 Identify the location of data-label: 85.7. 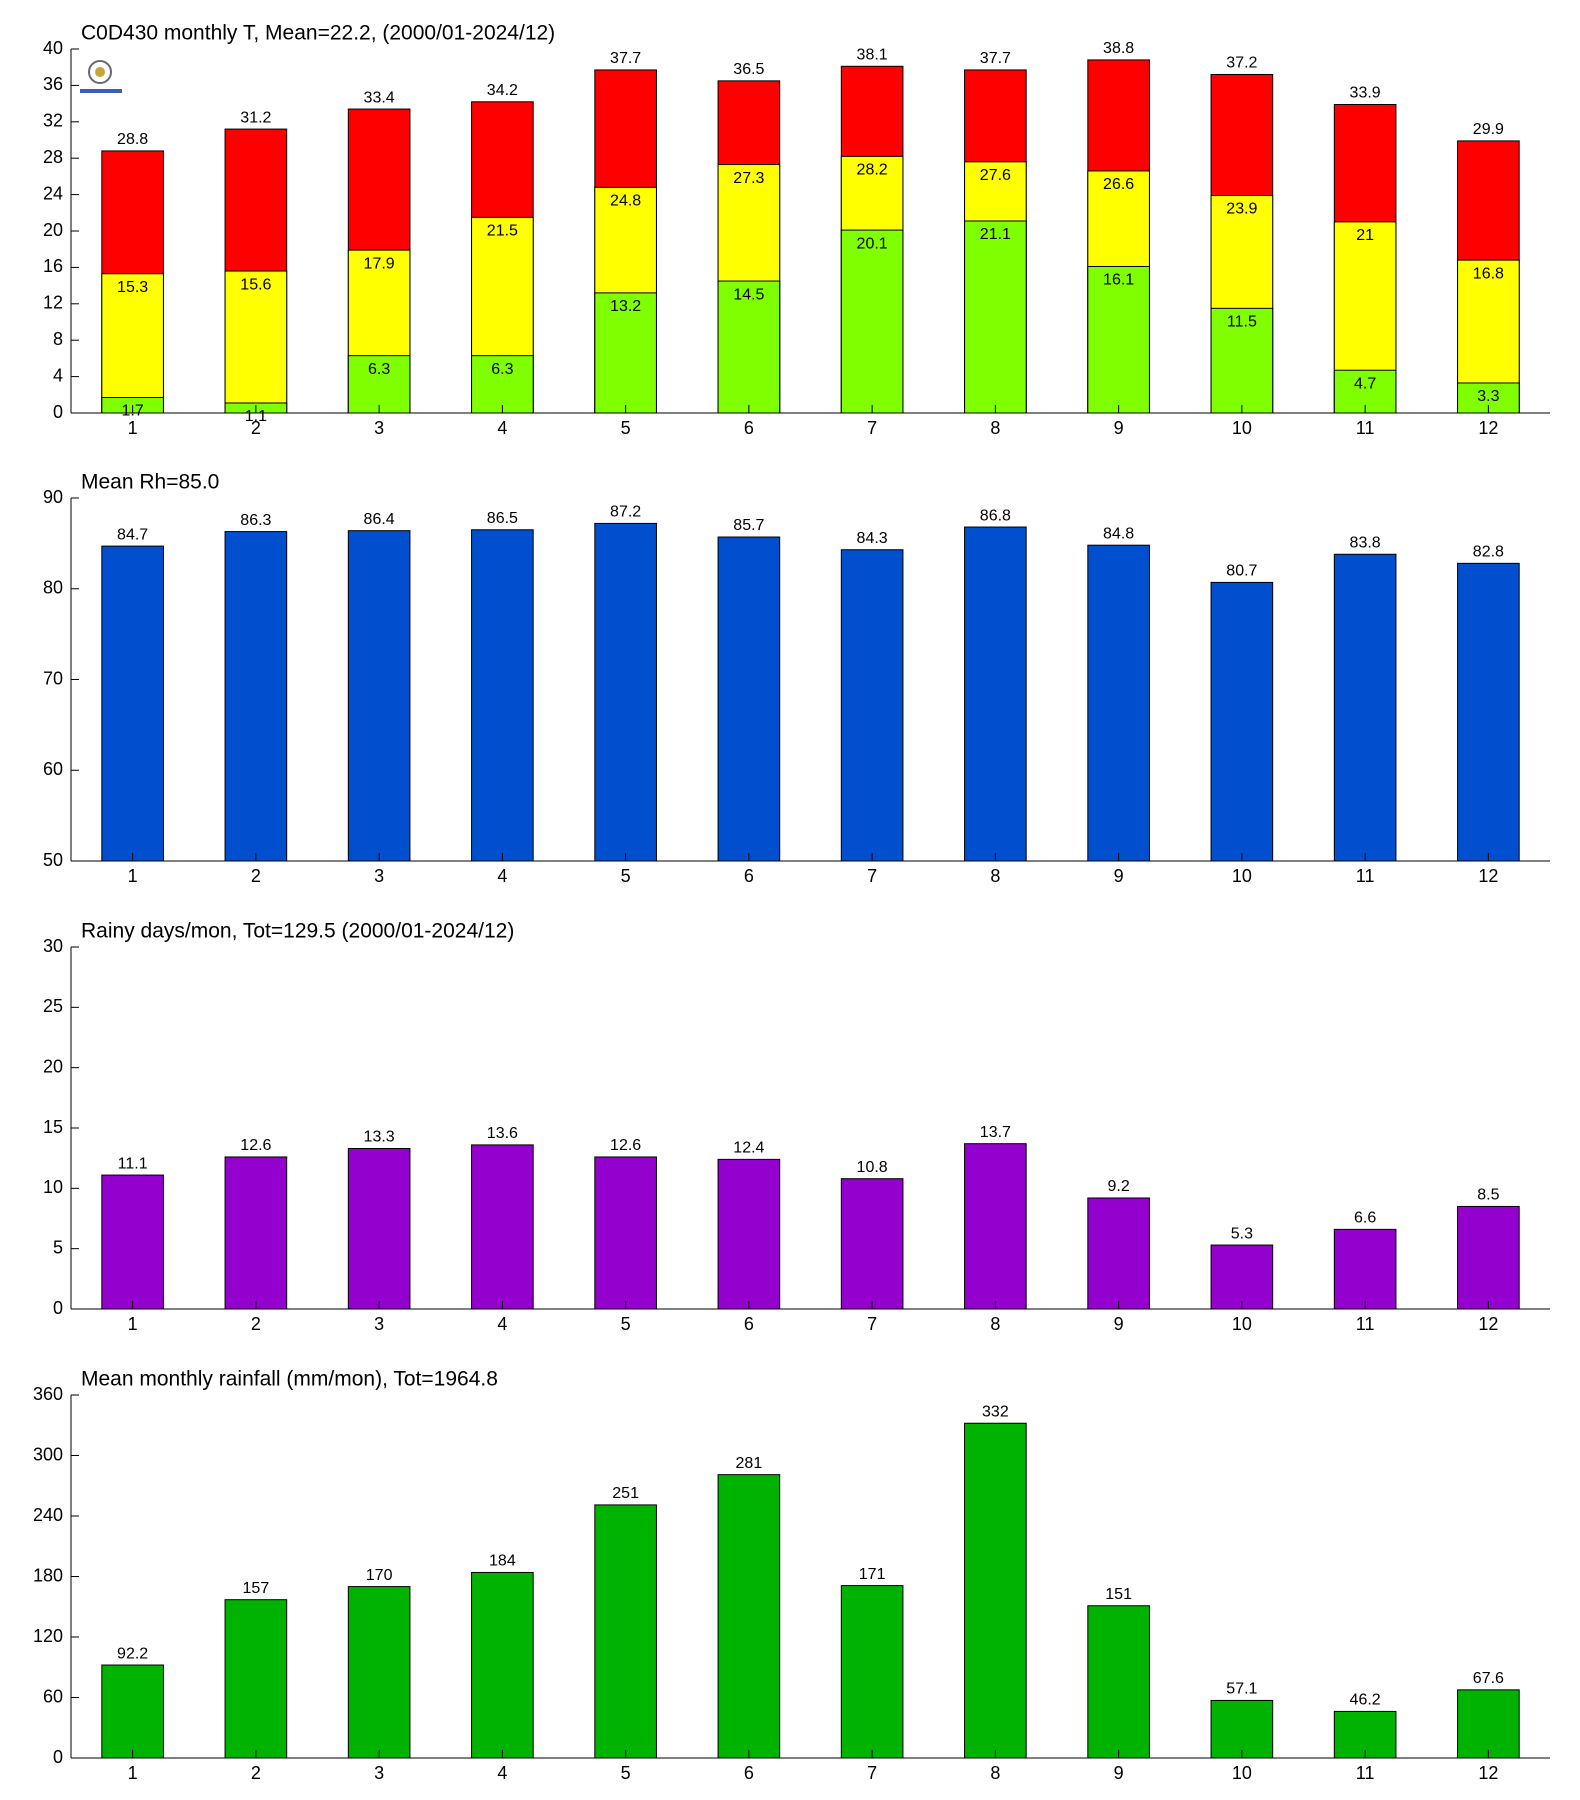
(748, 525).